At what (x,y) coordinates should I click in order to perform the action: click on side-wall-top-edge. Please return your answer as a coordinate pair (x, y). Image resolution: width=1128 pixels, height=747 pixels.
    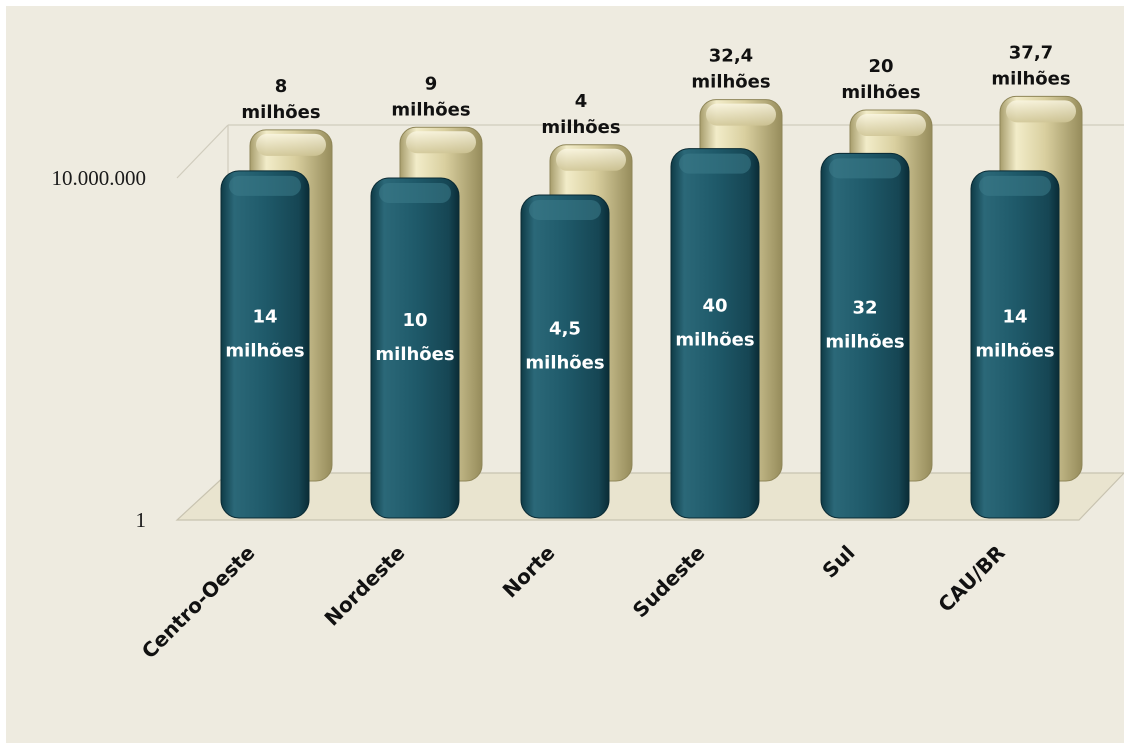
    Looking at the image, I should click on (202, 151).